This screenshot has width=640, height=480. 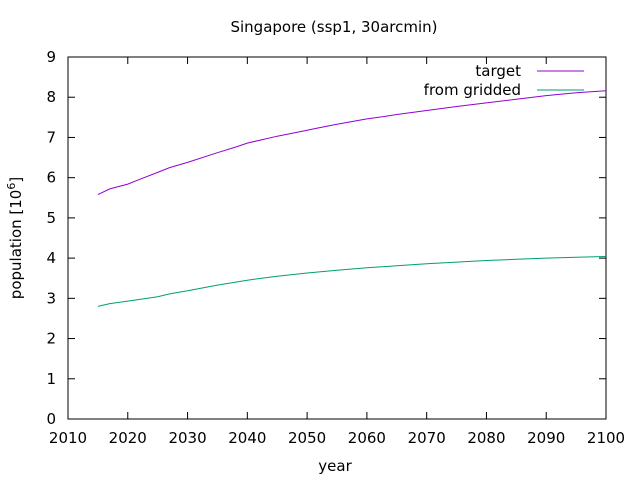 What do you see at coordinates (486, 438) in the screenshot?
I see `x-tick-label: 2080` at bounding box center [486, 438].